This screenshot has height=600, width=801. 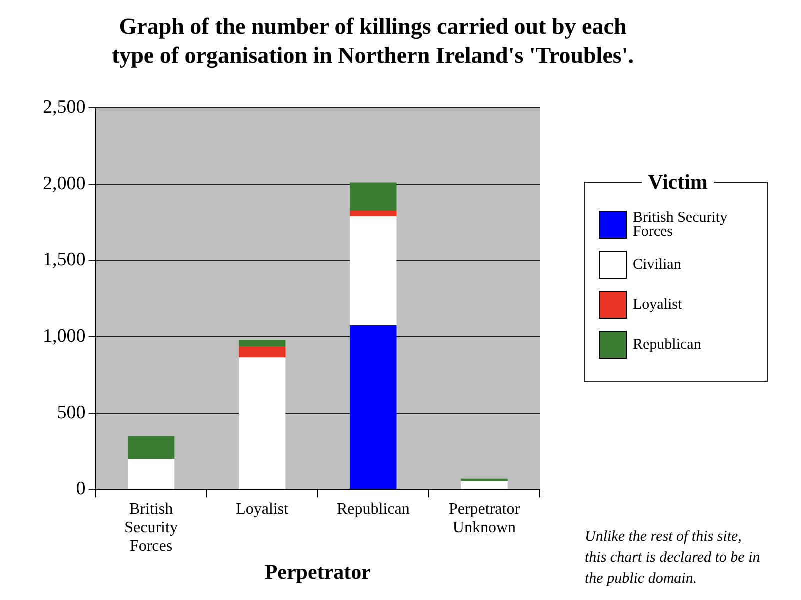 What do you see at coordinates (263, 509) in the screenshot?
I see `x-tick-label: Loyalist` at bounding box center [263, 509].